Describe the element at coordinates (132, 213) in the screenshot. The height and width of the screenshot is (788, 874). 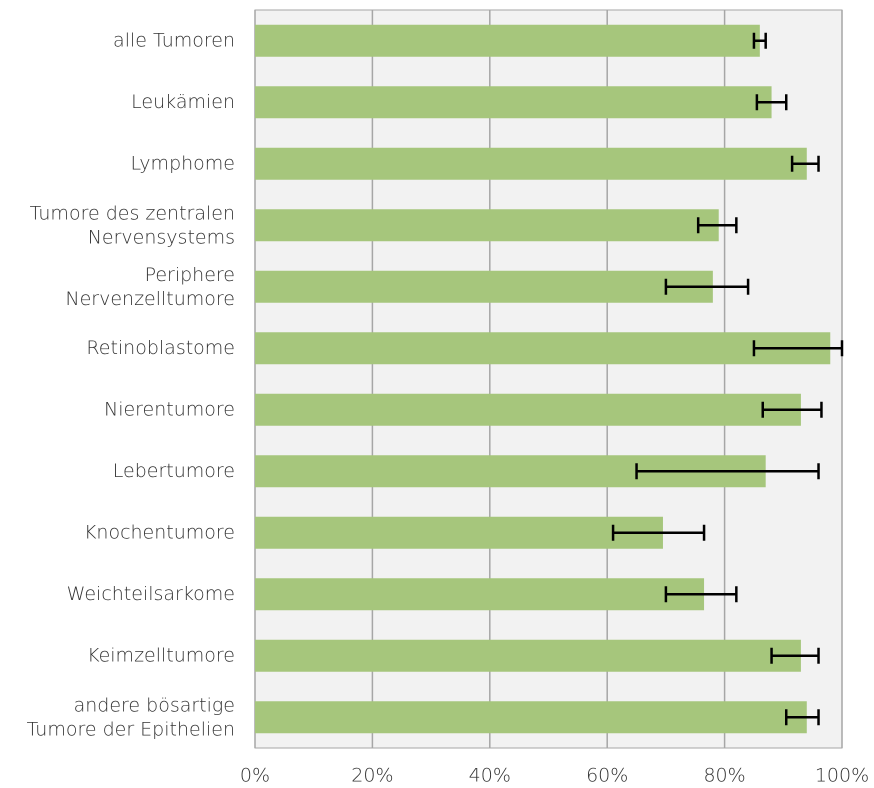
I see `label-line: Tumore des zentralen` at that location.